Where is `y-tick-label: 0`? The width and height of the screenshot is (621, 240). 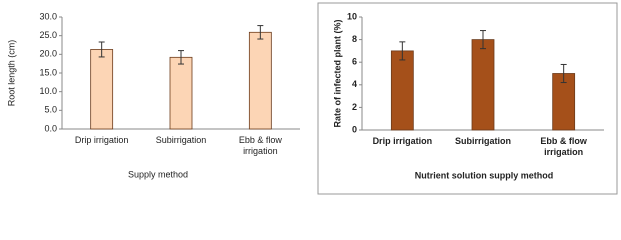
y-tick-label: 0 is located at coordinates (354, 129).